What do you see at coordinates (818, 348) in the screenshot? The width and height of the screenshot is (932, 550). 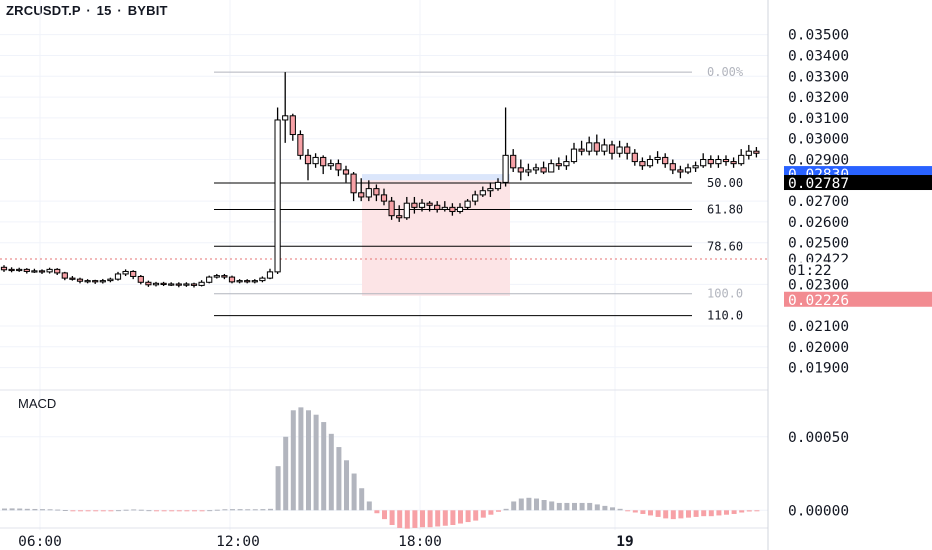 I see `price-tick-label: 0.02000` at bounding box center [818, 348].